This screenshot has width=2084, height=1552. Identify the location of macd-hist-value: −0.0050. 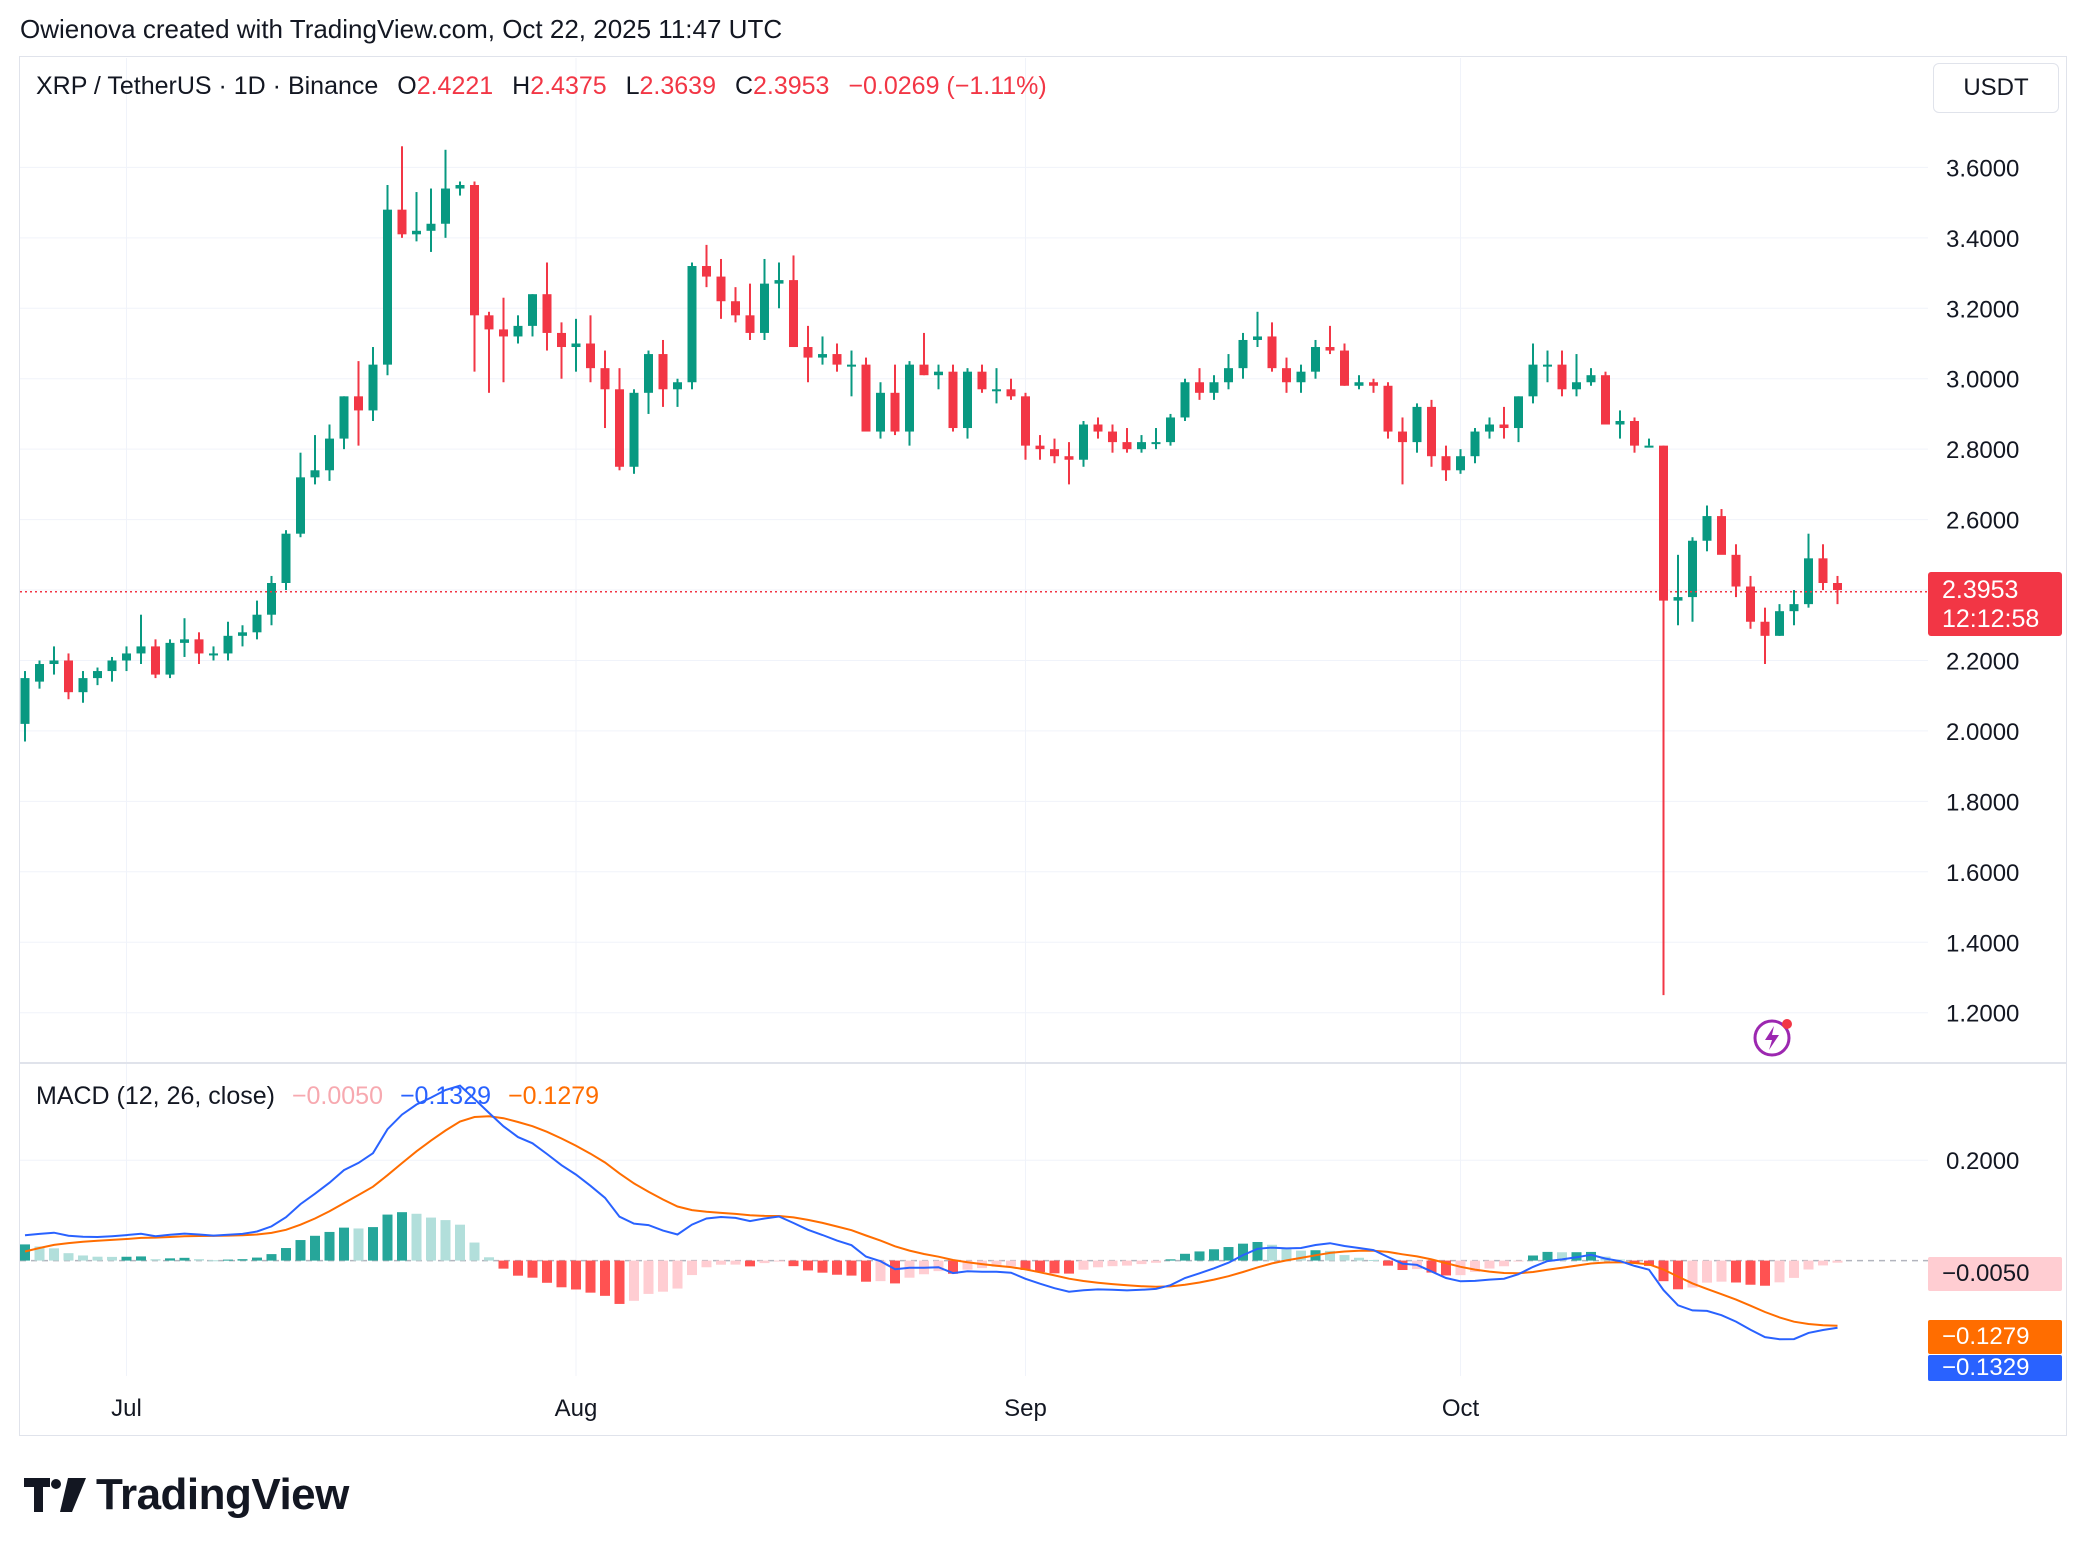
(337, 1096).